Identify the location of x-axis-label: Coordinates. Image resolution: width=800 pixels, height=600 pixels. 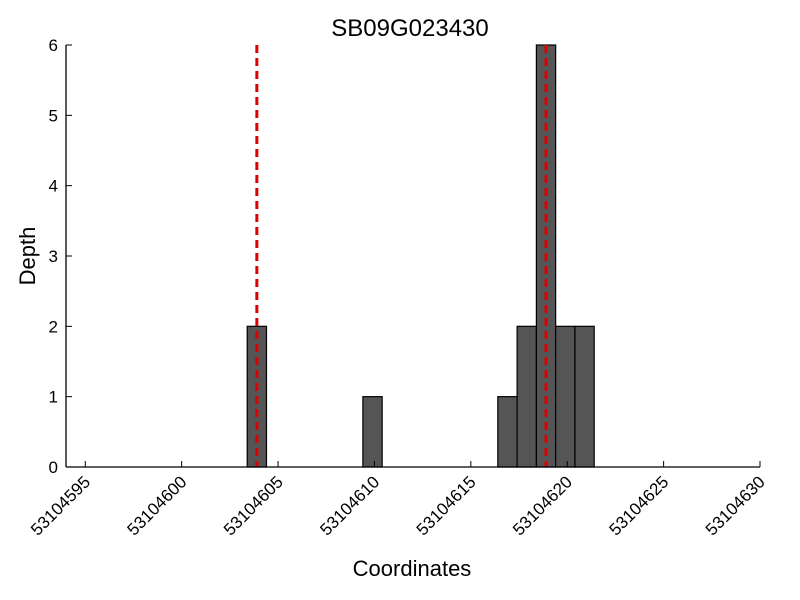
(412, 568).